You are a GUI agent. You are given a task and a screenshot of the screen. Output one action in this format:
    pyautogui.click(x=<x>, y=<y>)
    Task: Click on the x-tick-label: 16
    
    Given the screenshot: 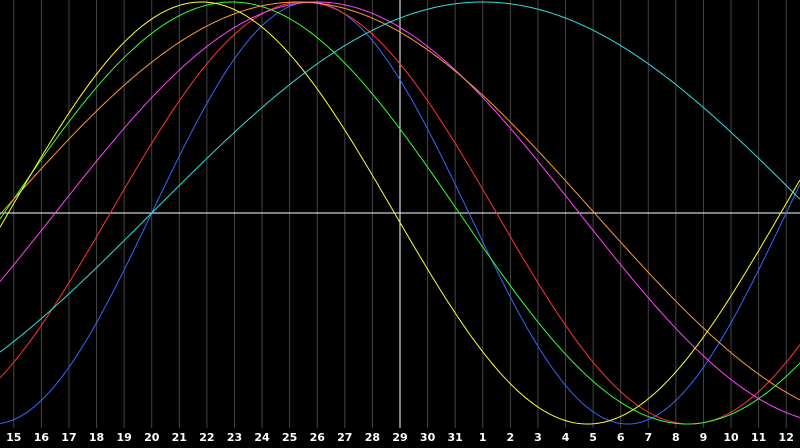 What is the action you would take?
    pyautogui.click(x=42, y=437)
    